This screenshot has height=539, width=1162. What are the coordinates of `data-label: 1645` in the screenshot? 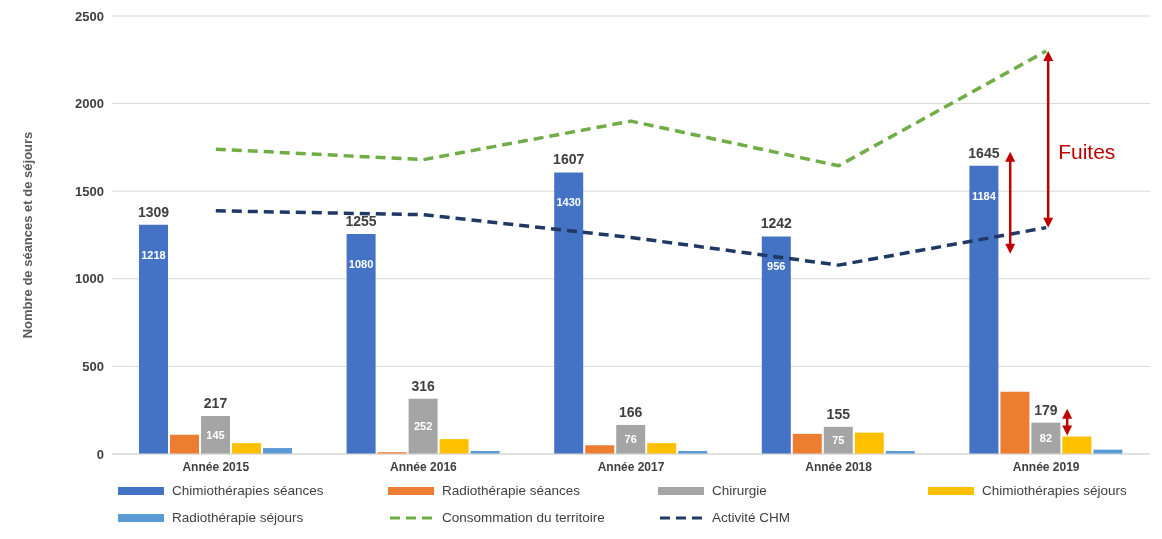 It's located at (984, 152).